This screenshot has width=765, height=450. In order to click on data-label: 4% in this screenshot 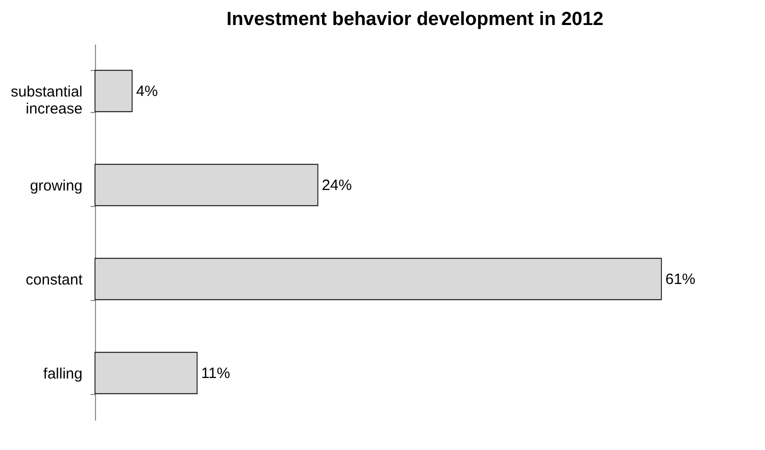, I will do `click(147, 91)`.